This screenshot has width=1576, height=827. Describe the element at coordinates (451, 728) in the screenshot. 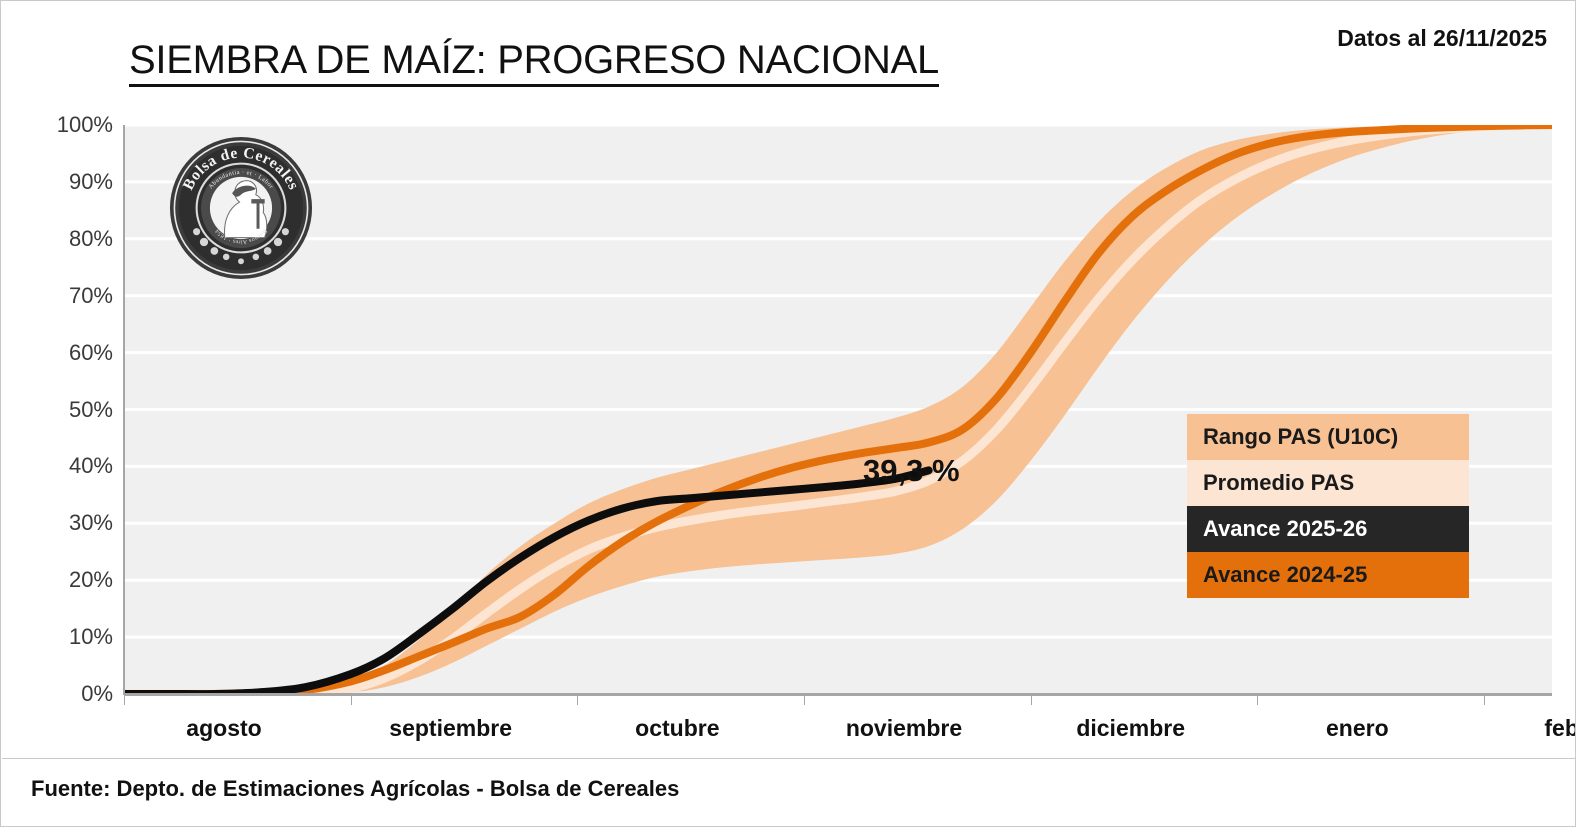

I see `x-axis-tick-label: septiembre` at that location.